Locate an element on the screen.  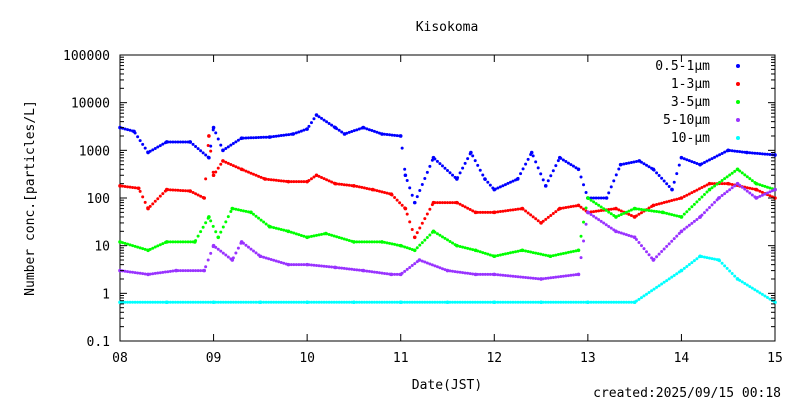
y-tick-label: 1000 is located at coordinates (94, 151).